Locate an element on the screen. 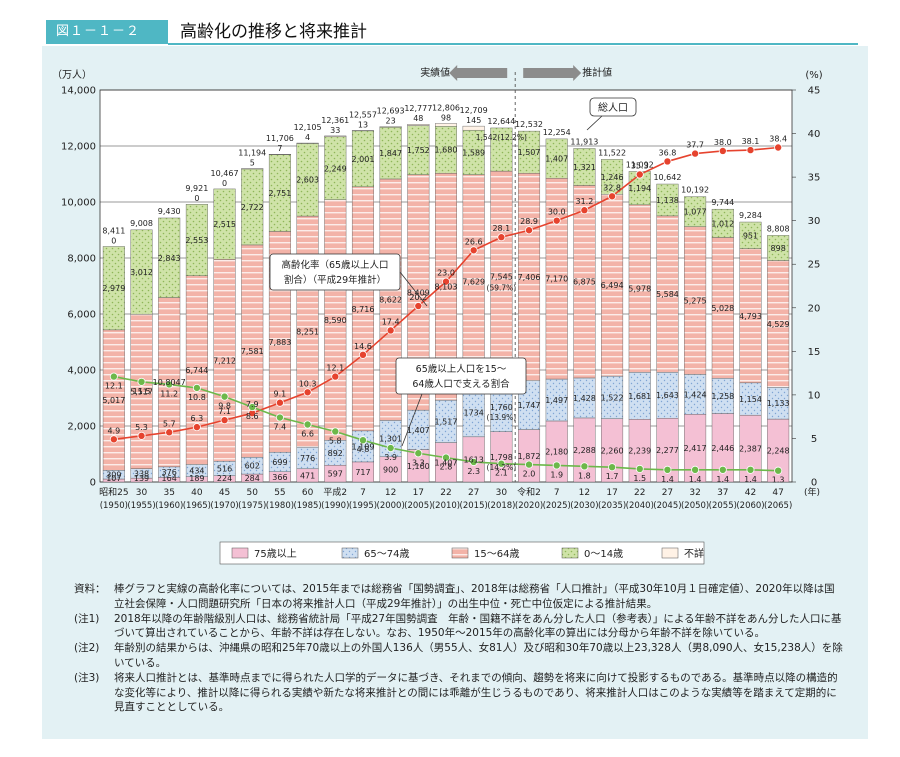 This screenshot has width=900, height=757. y-tick-label: 14,000 is located at coordinates (78, 91).